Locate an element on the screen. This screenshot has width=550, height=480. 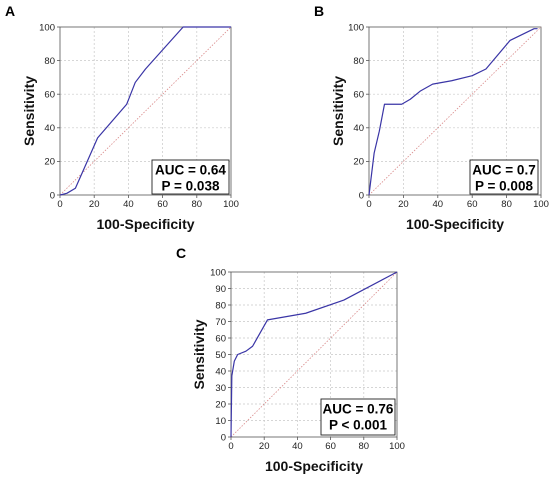
y-tick-label: 30 is located at coordinates (220, 388).